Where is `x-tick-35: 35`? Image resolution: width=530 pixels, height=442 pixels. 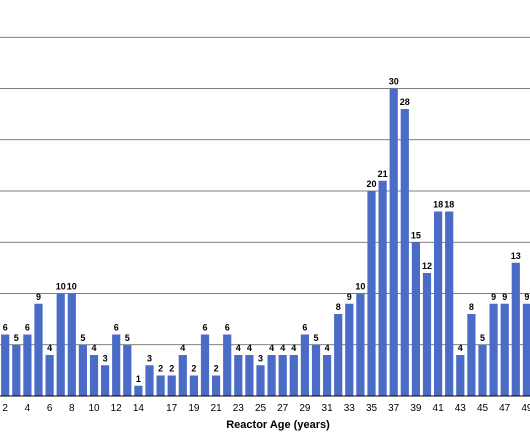 x-tick-35: 35 is located at coordinates (372, 408).